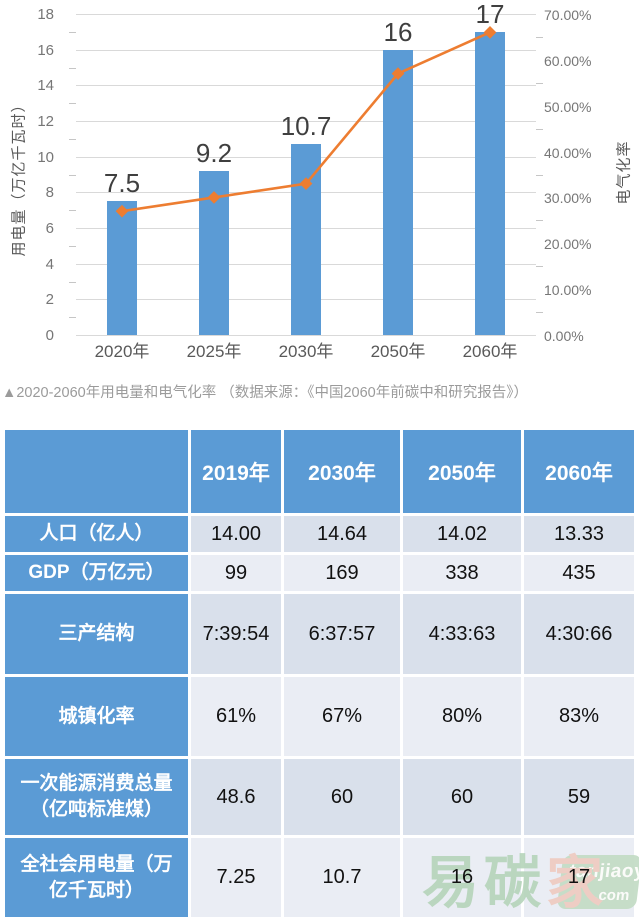 This screenshot has width=639, height=922. What do you see at coordinates (45, 121) in the screenshot?
I see `y-tick-label-left: 12` at bounding box center [45, 121].